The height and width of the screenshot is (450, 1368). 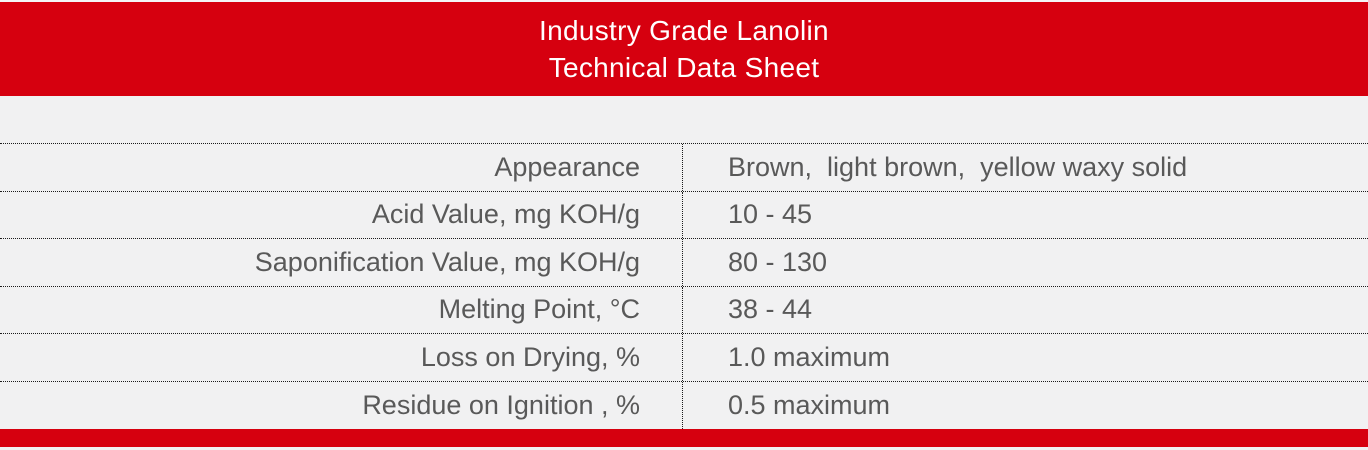 I want to click on property-cell: Appearance, so click(x=341, y=167).